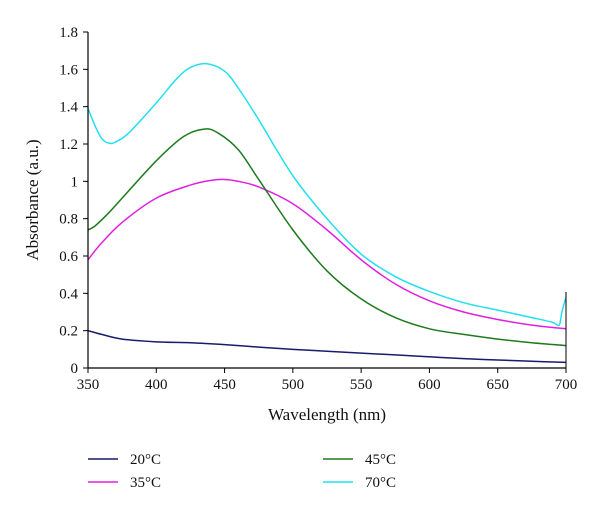 The height and width of the screenshot is (516, 600). Describe the element at coordinates (68, 33) in the screenshot. I see `y-tick-label: 1.8` at that location.